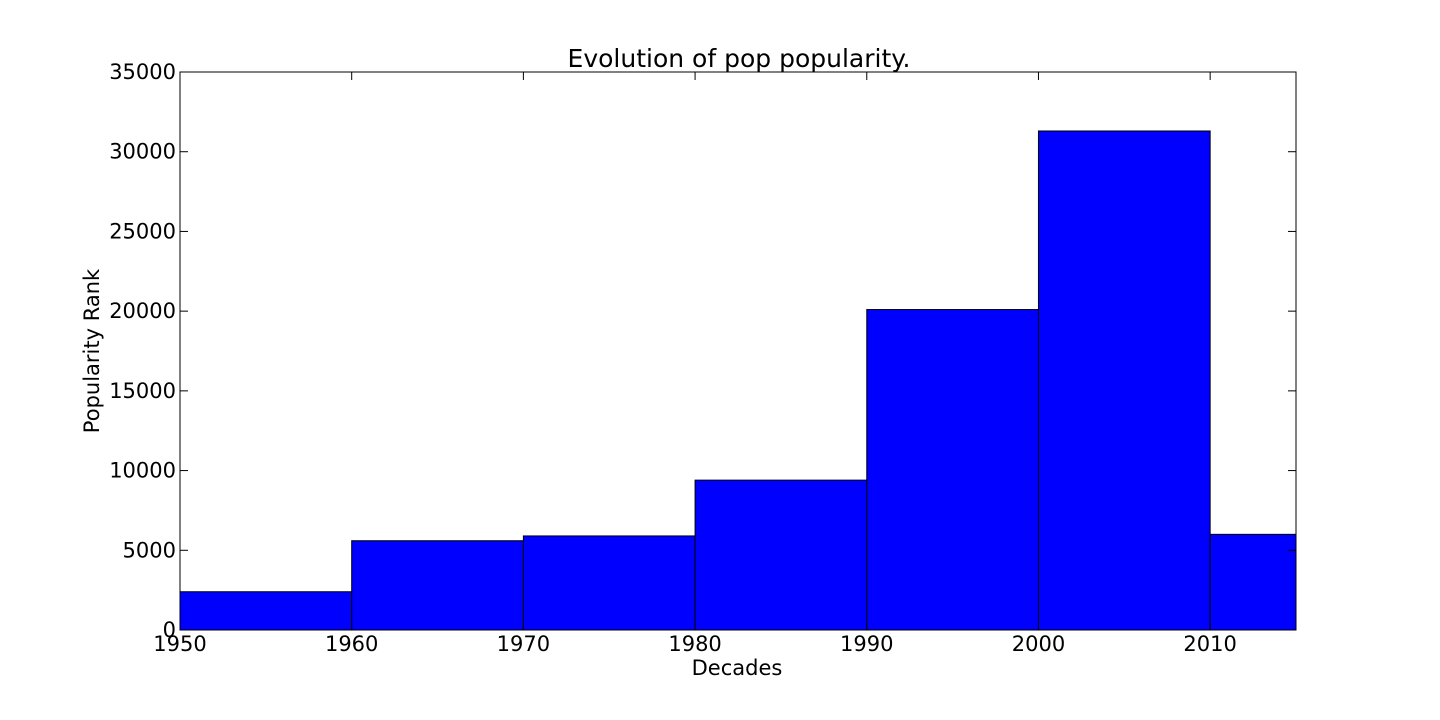  What do you see at coordinates (351, 644) in the screenshot?
I see `x-tick-label: 1960` at bounding box center [351, 644].